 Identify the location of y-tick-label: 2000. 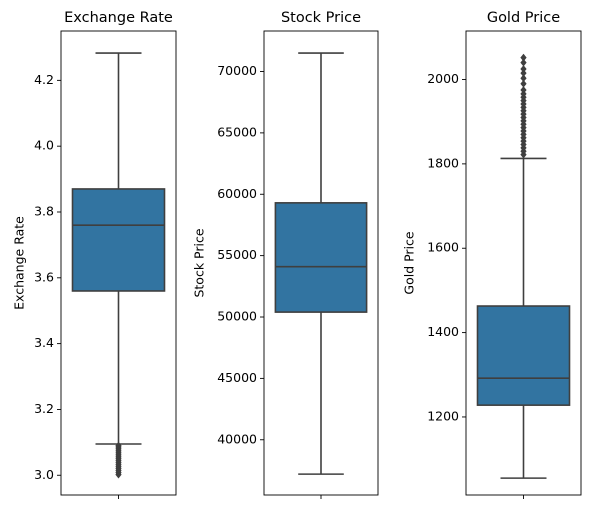
(443, 78).